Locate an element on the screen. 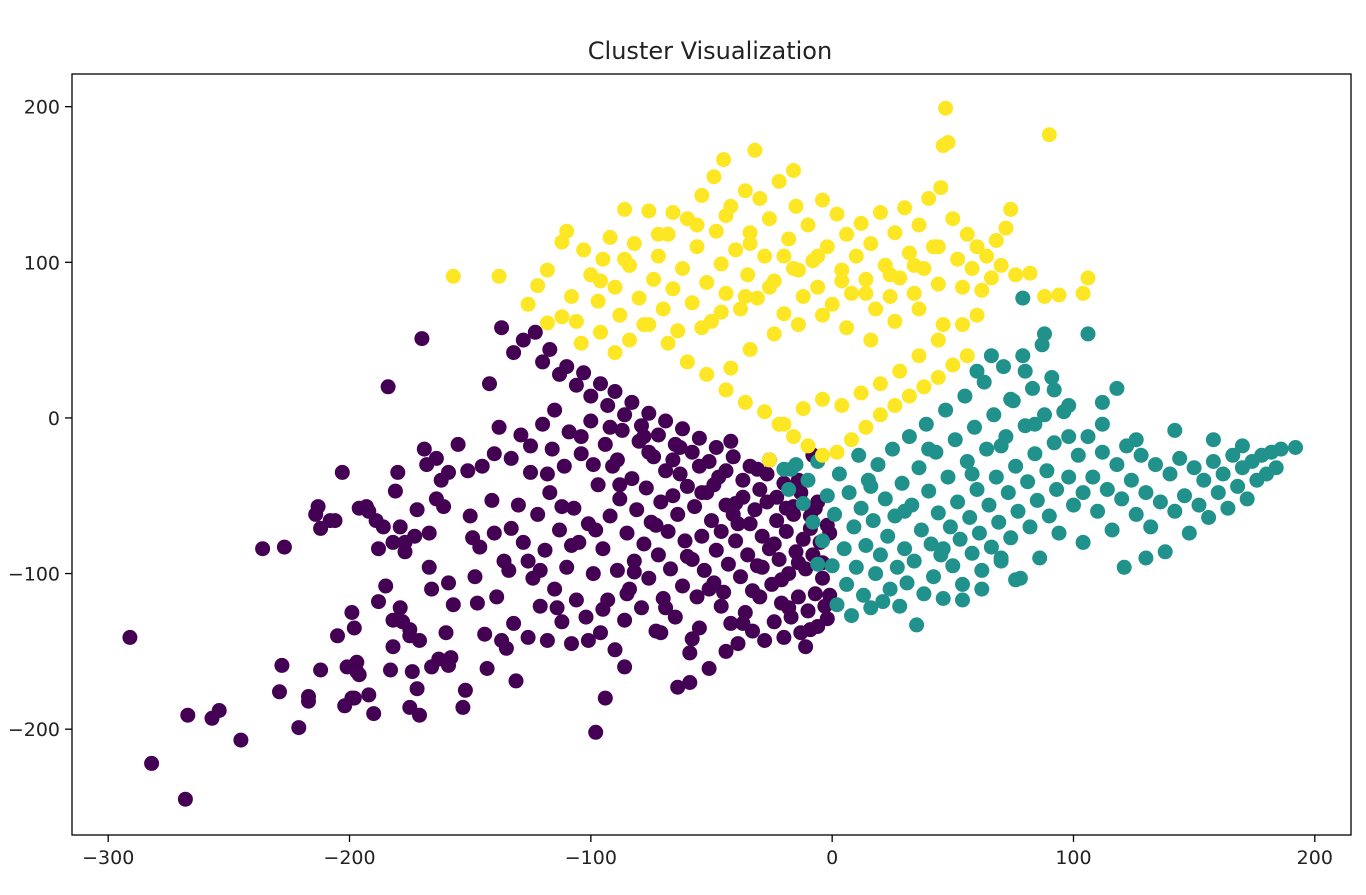 The height and width of the screenshot is (895, 1366). x-tick-label: −300 is located at coordinates (108, 858).